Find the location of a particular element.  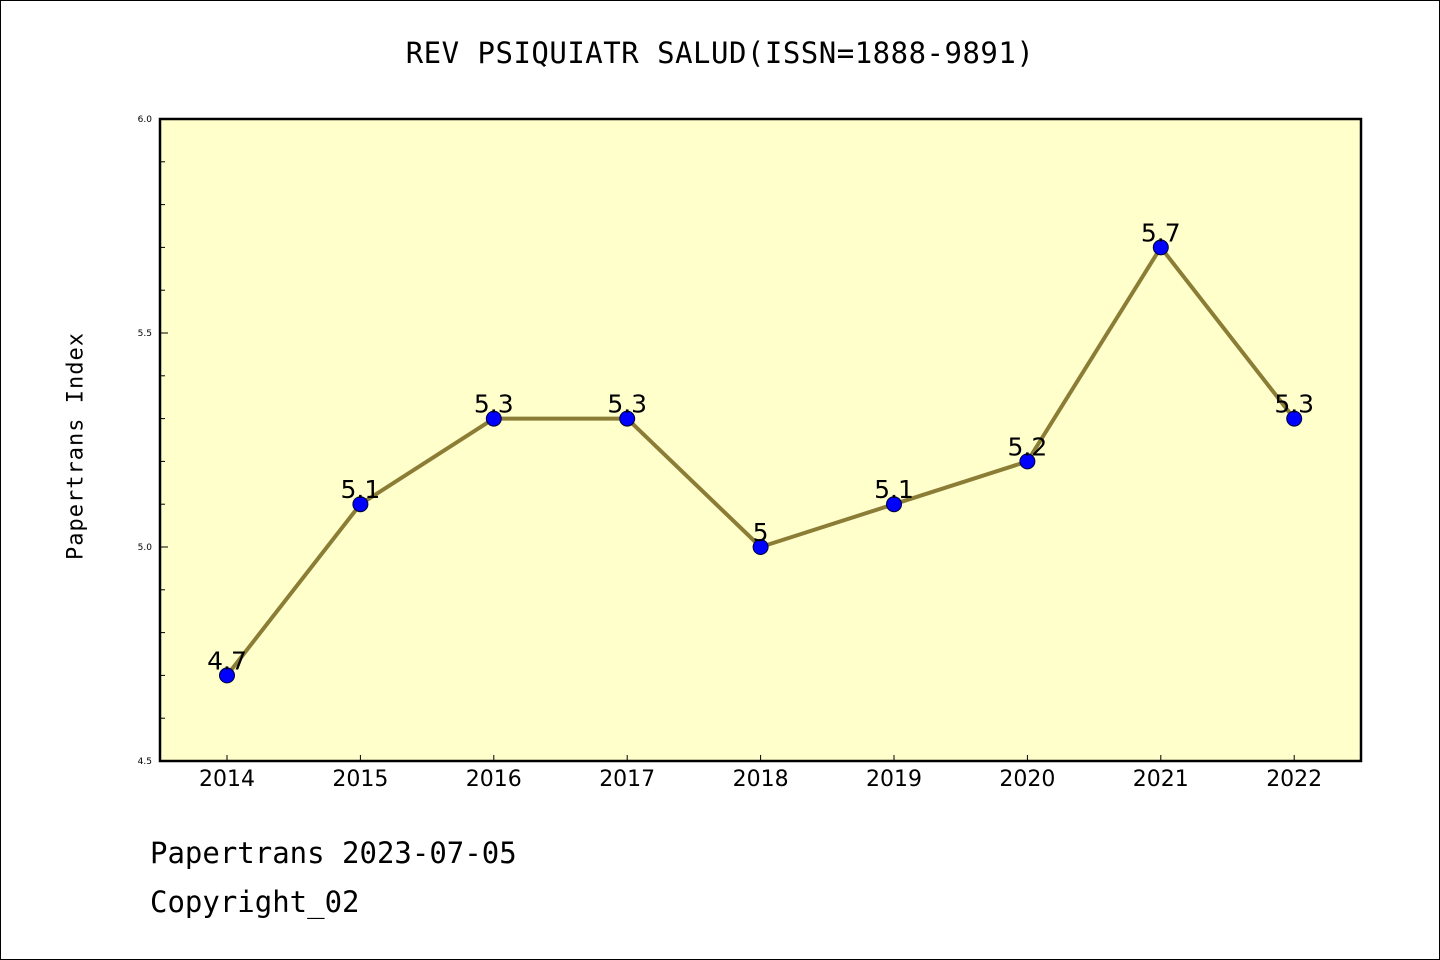

data-label: 5.7 is located at coordinates (1161, 232).